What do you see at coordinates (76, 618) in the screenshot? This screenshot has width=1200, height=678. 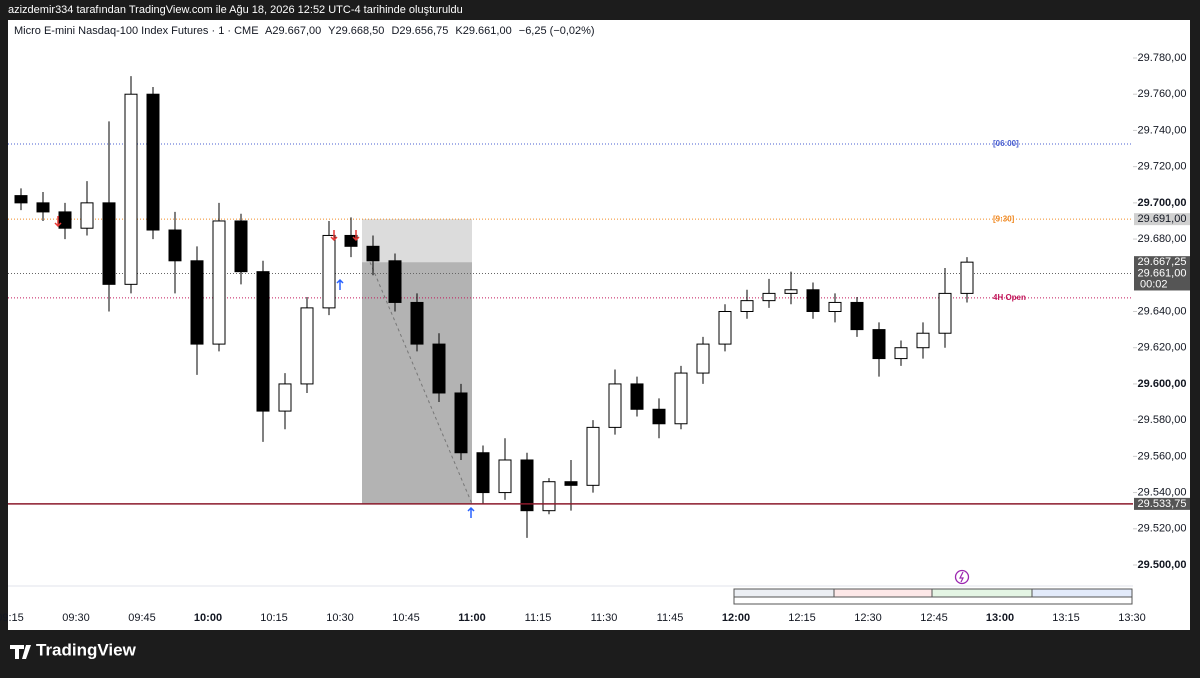 I see `x-tick-label: 09:30` at bounding box center [76, 618].